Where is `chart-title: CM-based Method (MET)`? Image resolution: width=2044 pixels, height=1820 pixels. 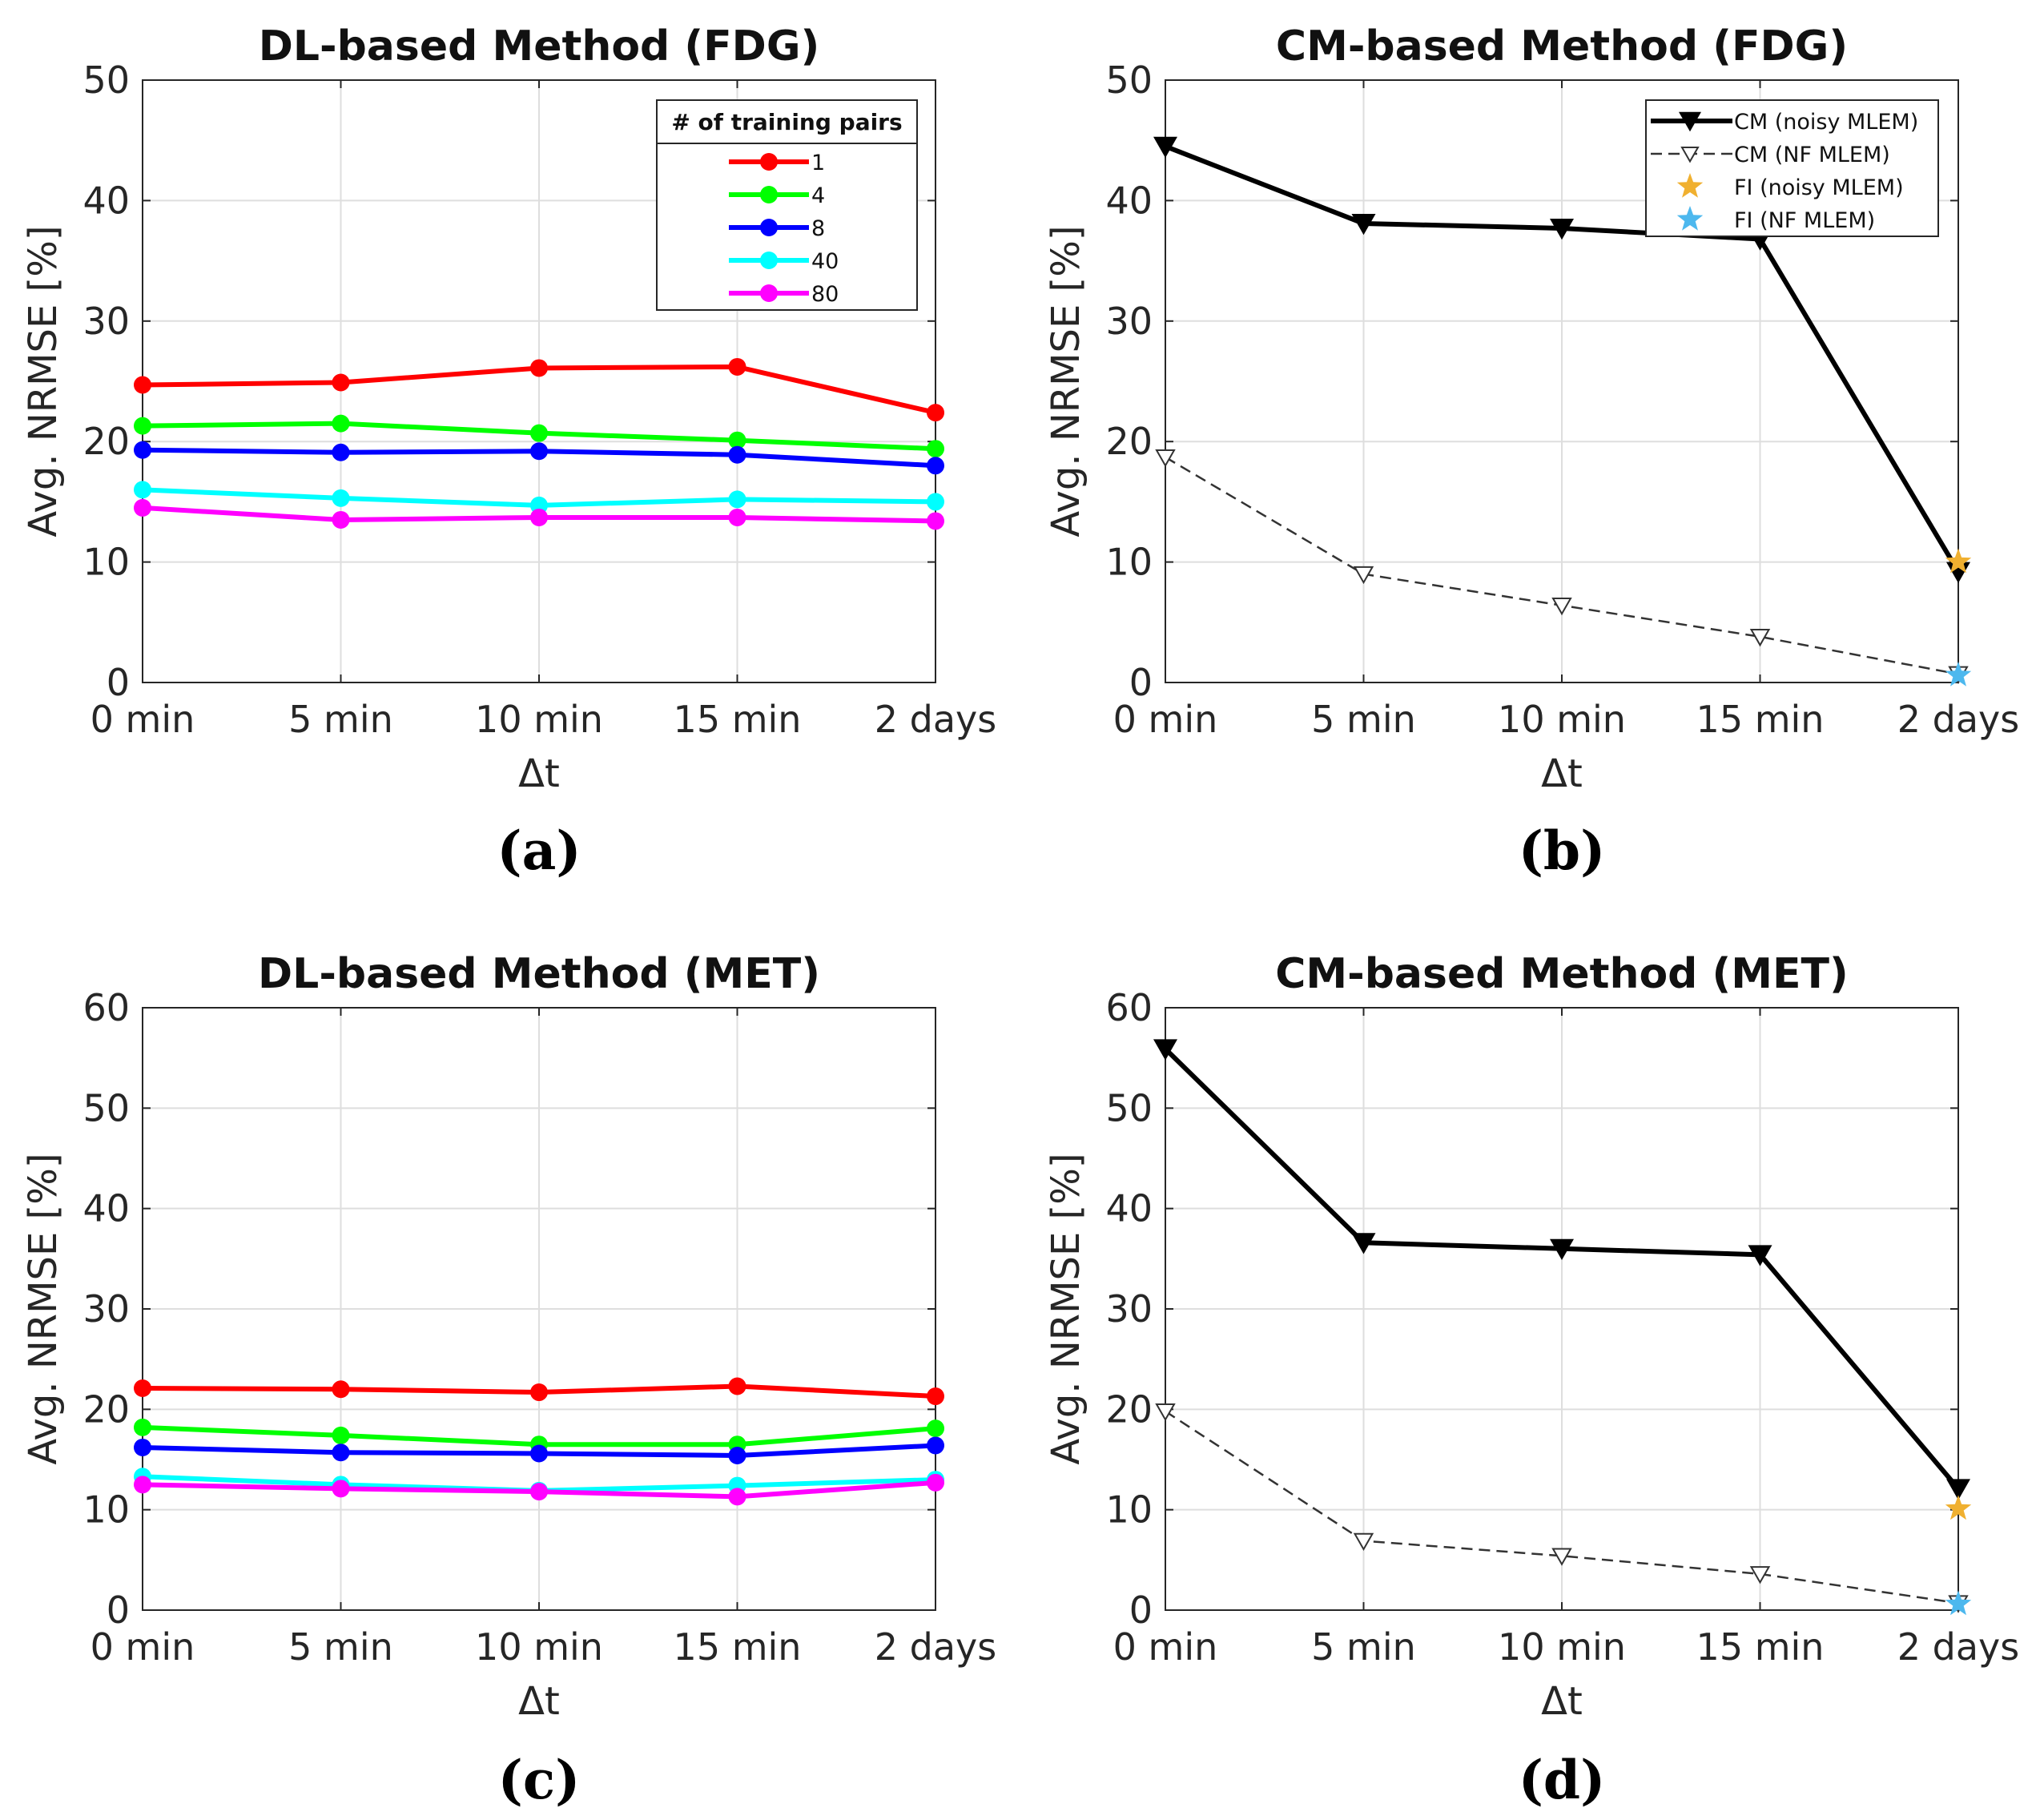
chart-title: CM-based Method (MET) is located at coordinates (1562, 974).